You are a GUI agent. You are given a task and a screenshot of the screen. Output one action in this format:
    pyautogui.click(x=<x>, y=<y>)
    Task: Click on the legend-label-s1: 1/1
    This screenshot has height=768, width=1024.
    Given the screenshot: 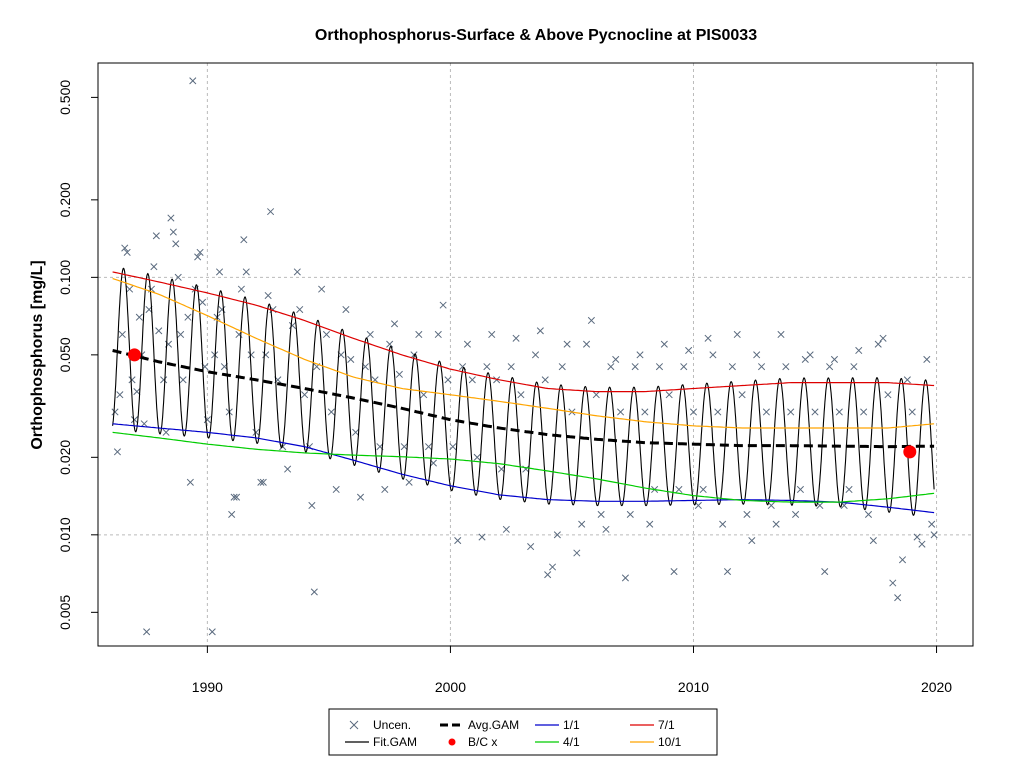 What is the action you would take?
    pyautogui.click(x=571, y=725)
    